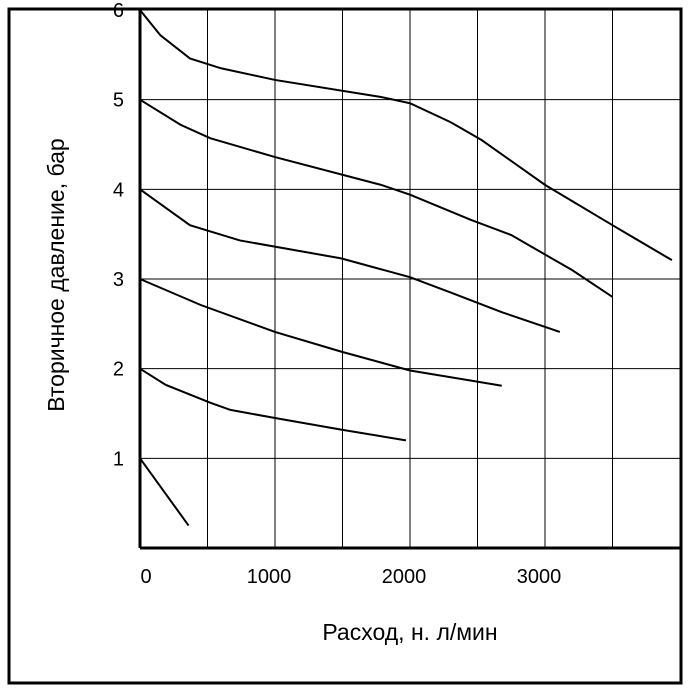 The width and height of the screenshot is (690, 697). What do you see at coordinates (118, 370) in the screenshot?
I see `y-tick-label: 2` at bounding box center [118, 370].